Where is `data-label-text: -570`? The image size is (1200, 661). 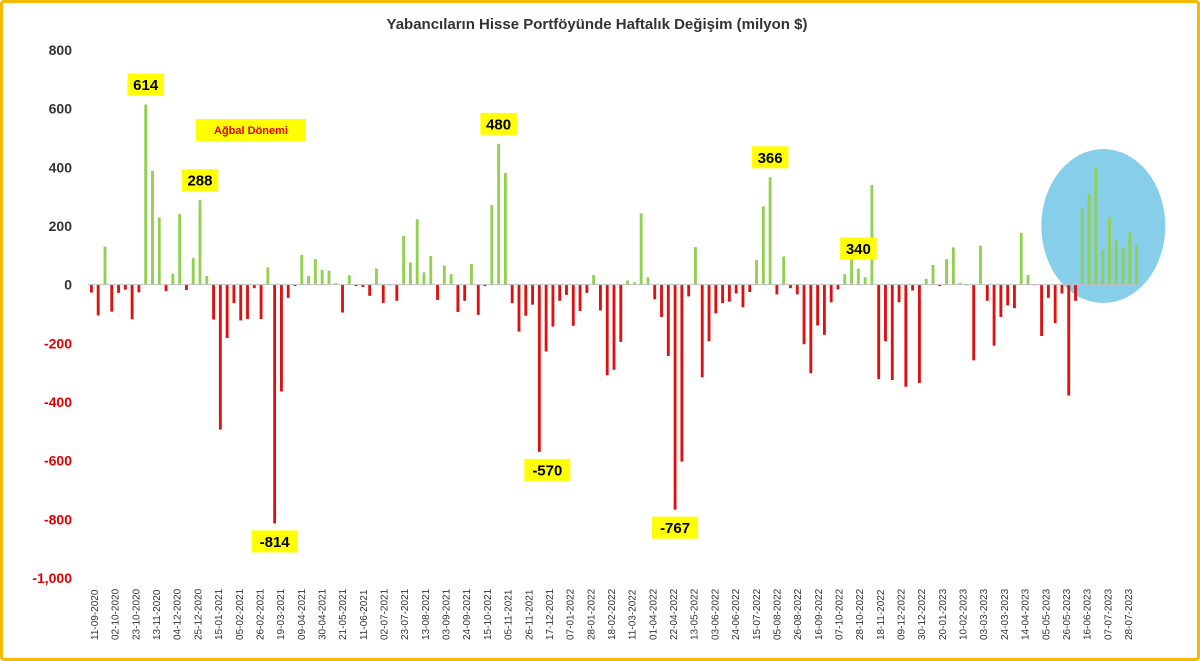
data-label-text: -570 is located at coordinates (547, 470).